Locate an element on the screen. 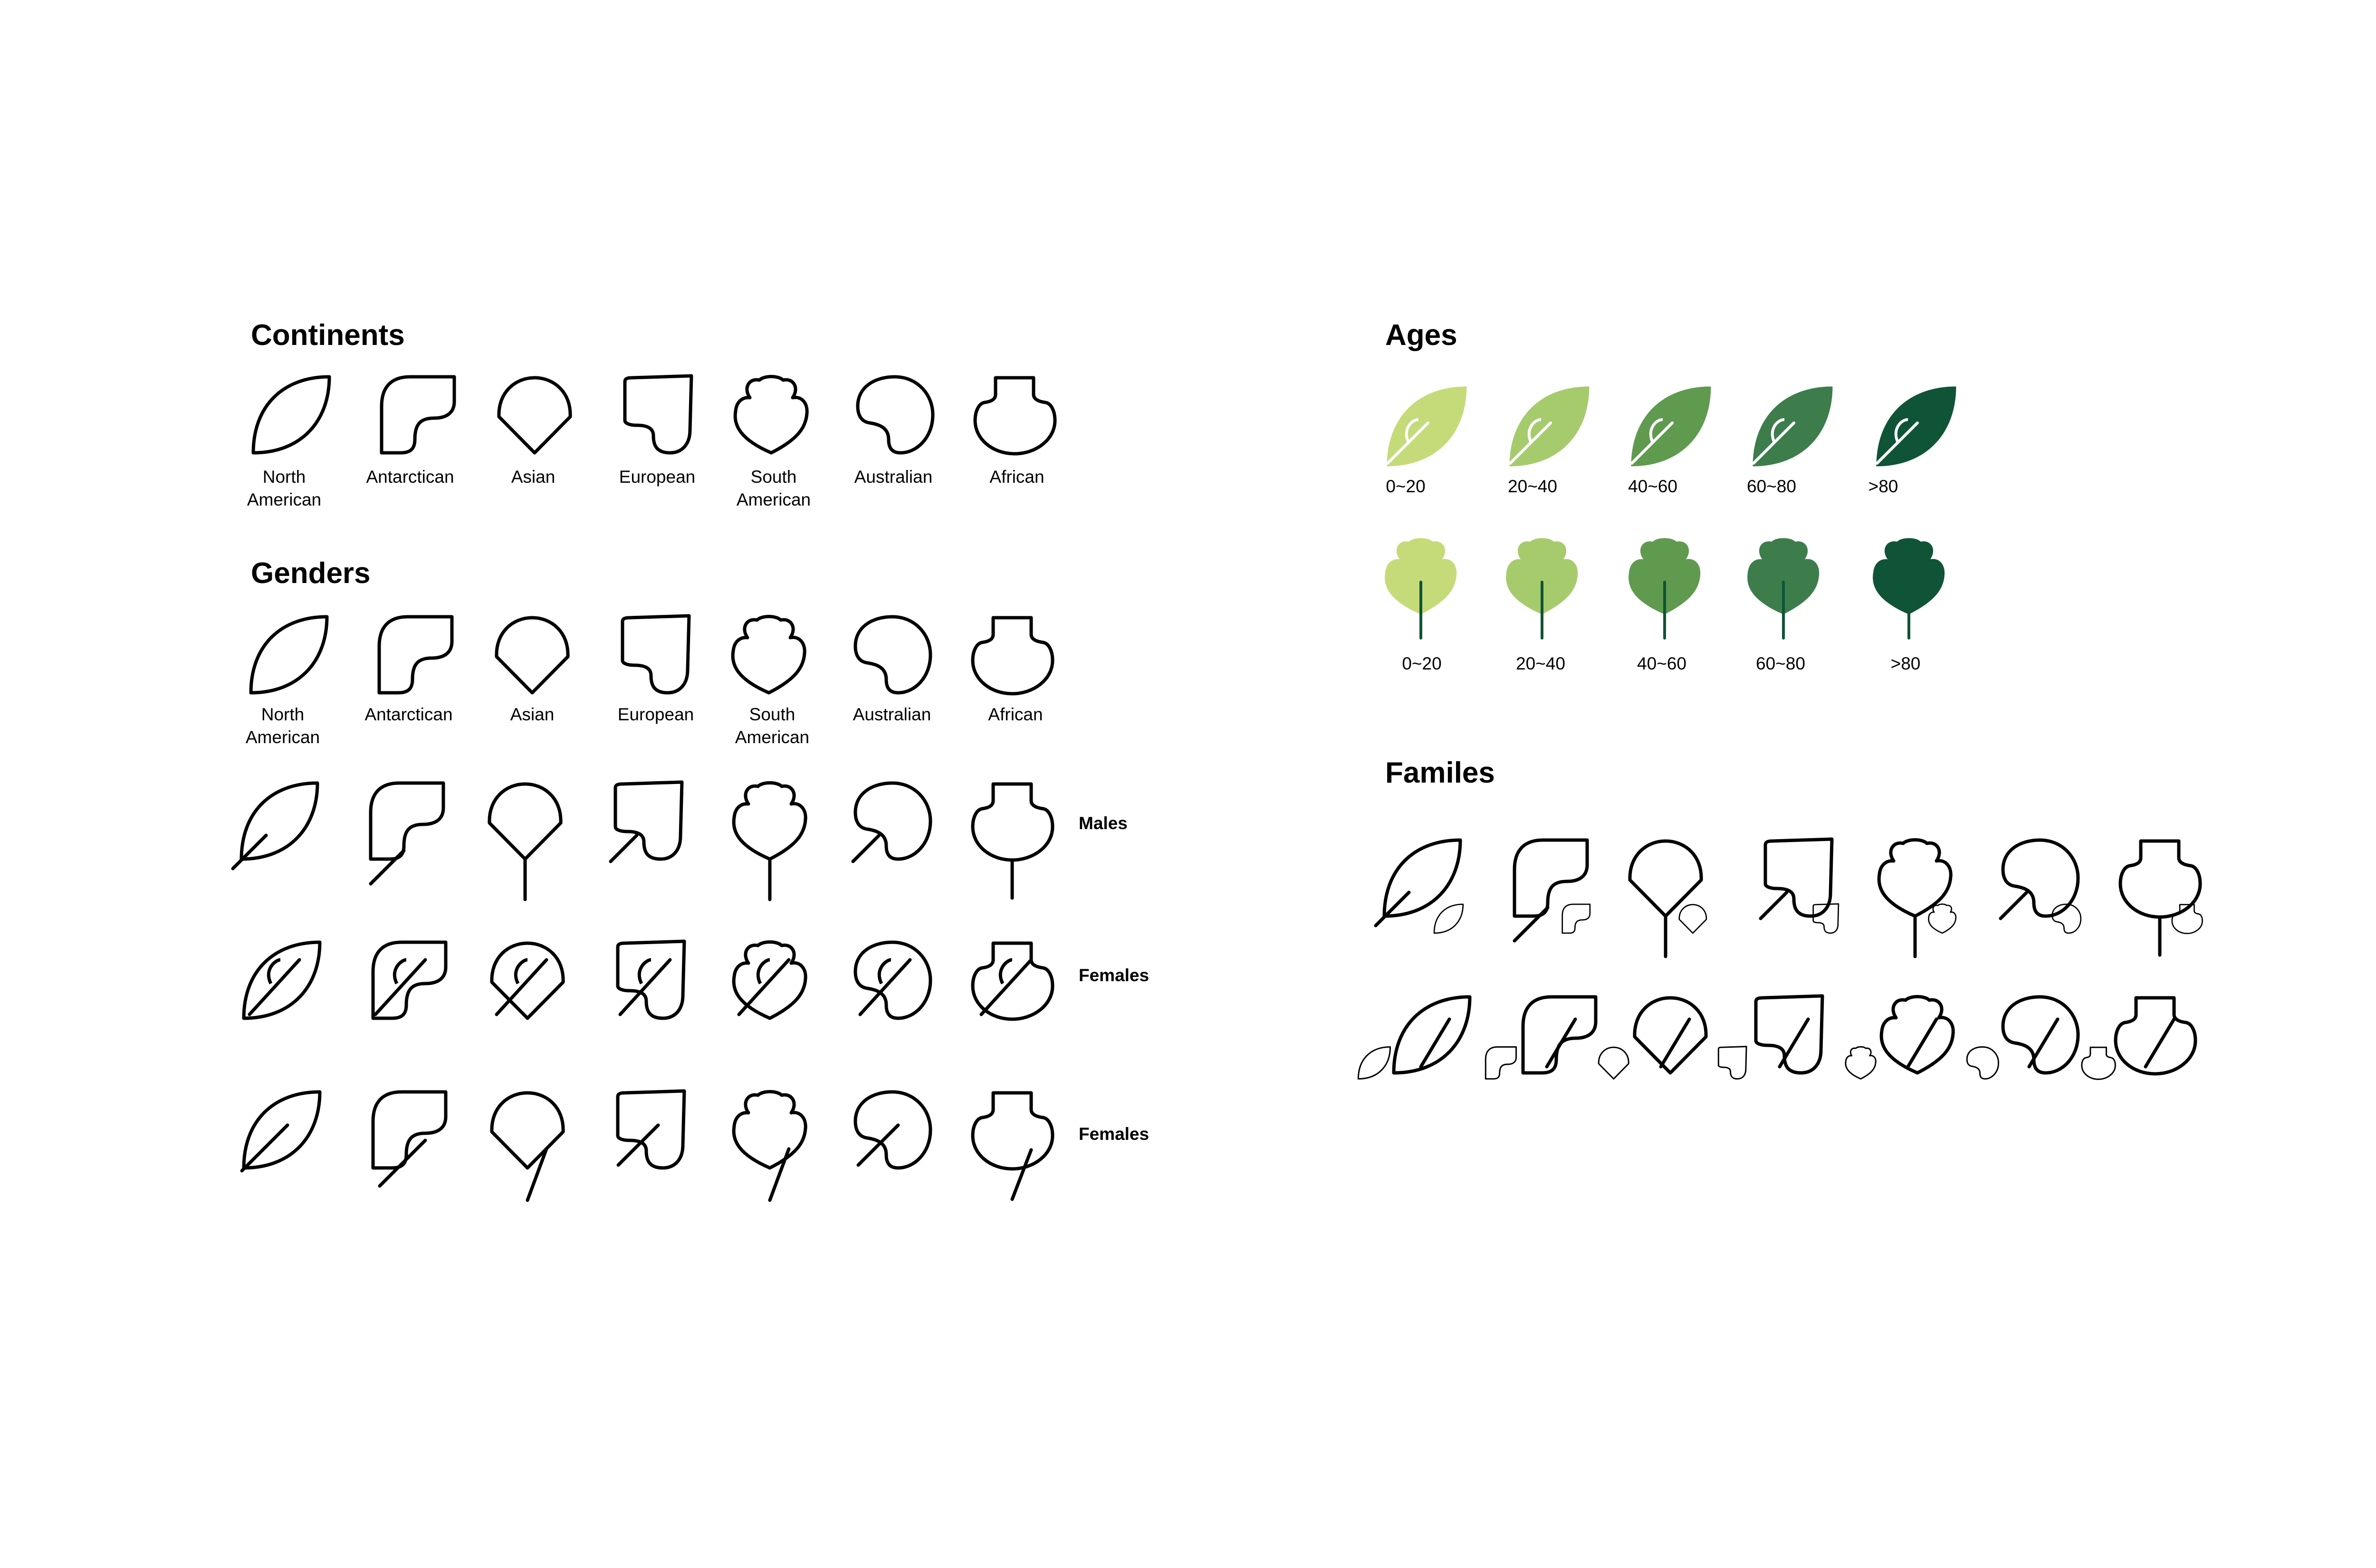 Image resolution: width=2376 pixels, height=1568 pixels. family-leaf-icon-b-4-outline is located at coordinates (1917, 1035).